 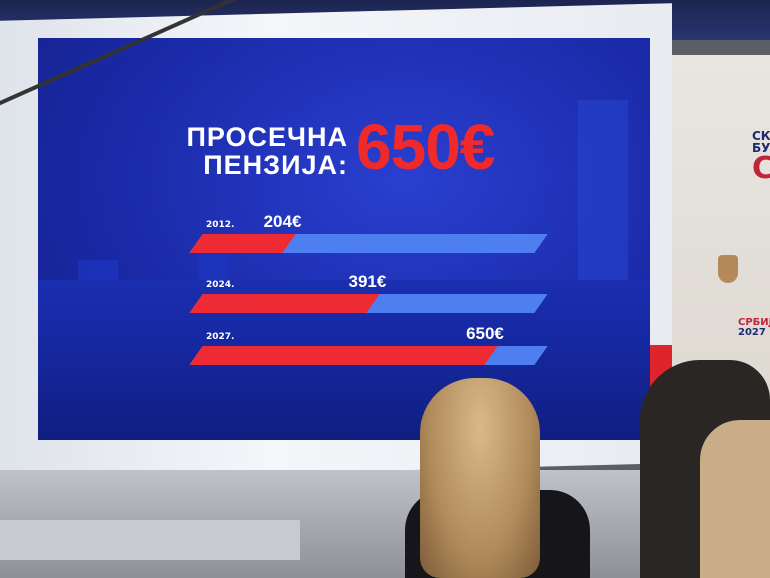 What do you see at coordinates (425, 147) in the screenshot?
I see `headline-value: 650€` at bounding box center [425, 147].